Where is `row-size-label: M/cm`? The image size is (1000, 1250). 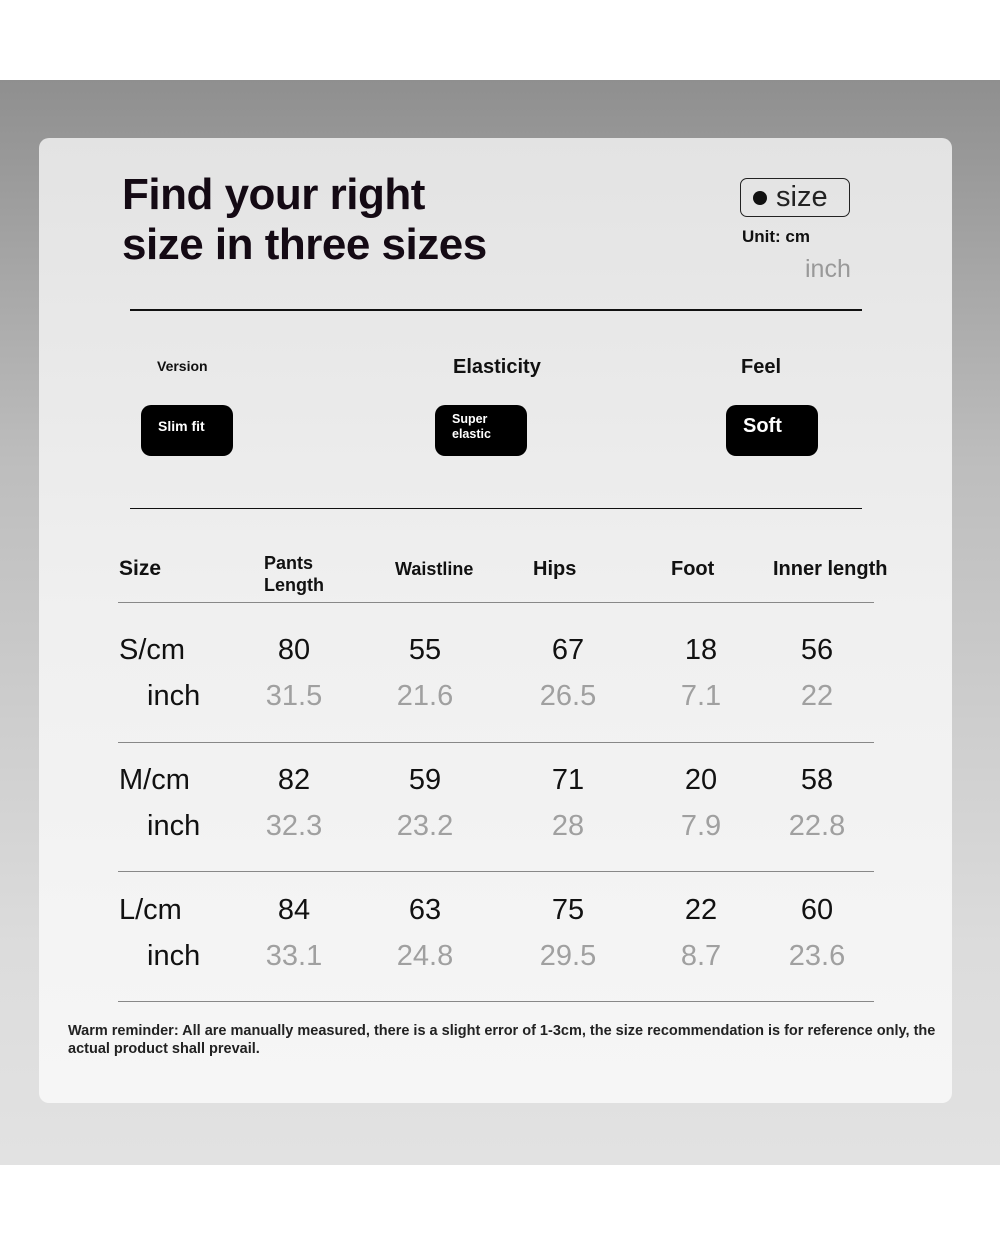
row-size-label: M/cm is located at coordinates (154, 780).